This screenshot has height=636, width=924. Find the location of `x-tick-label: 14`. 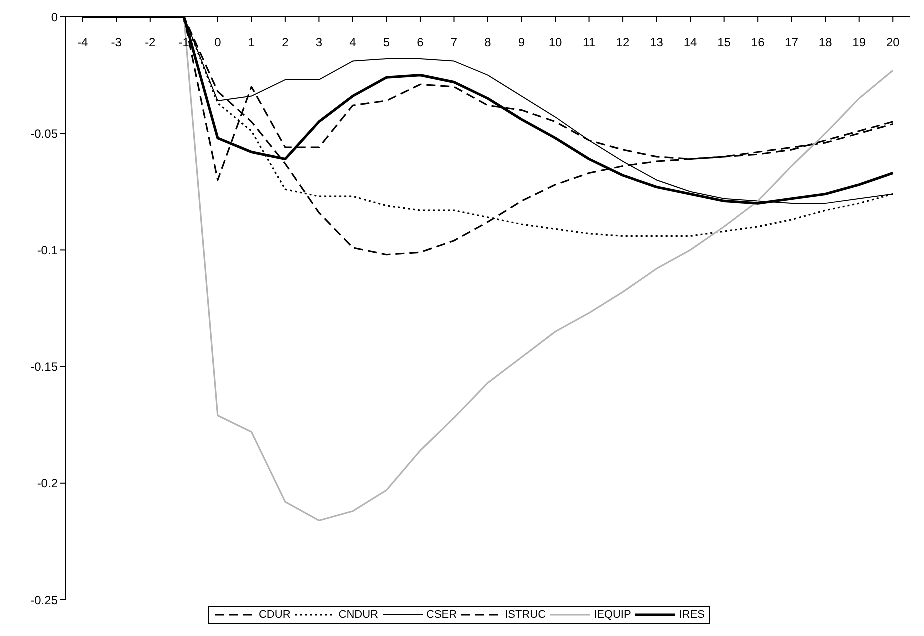

x-tick-label: 14 is located at coordinates (691, 43).